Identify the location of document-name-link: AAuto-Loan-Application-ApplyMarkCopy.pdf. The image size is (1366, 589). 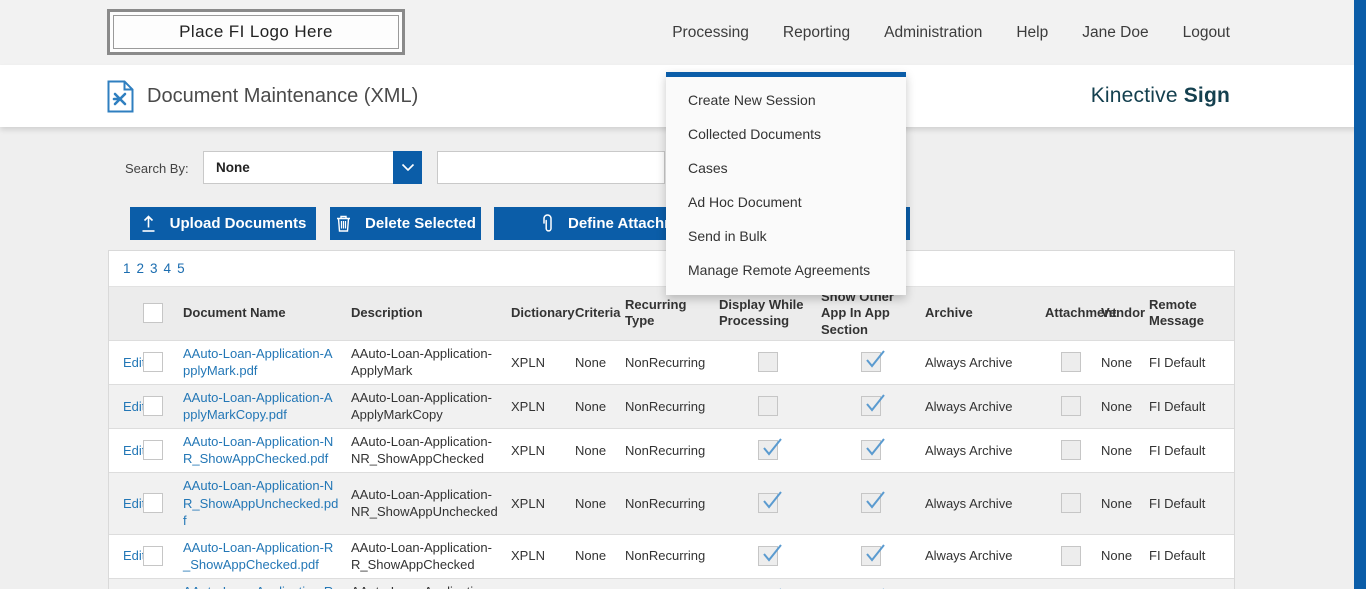
(258, 406).